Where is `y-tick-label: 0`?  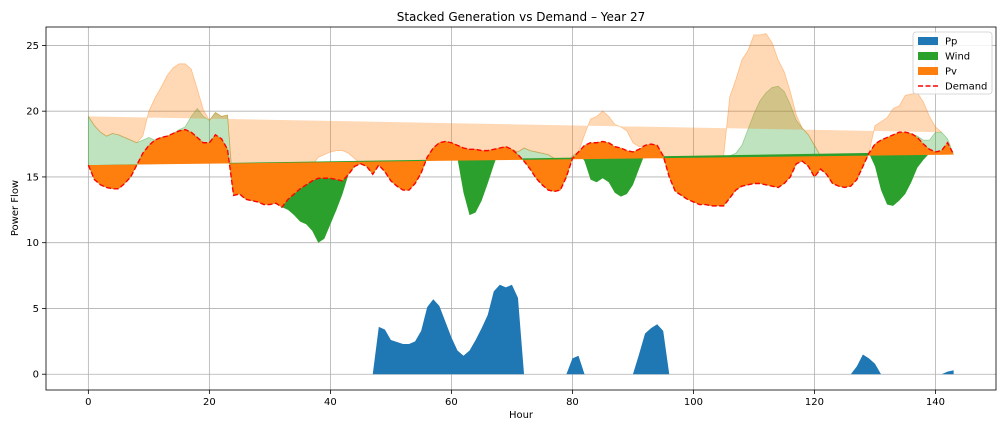 y-tick-label: 0 is located at coordinates (36, 375).